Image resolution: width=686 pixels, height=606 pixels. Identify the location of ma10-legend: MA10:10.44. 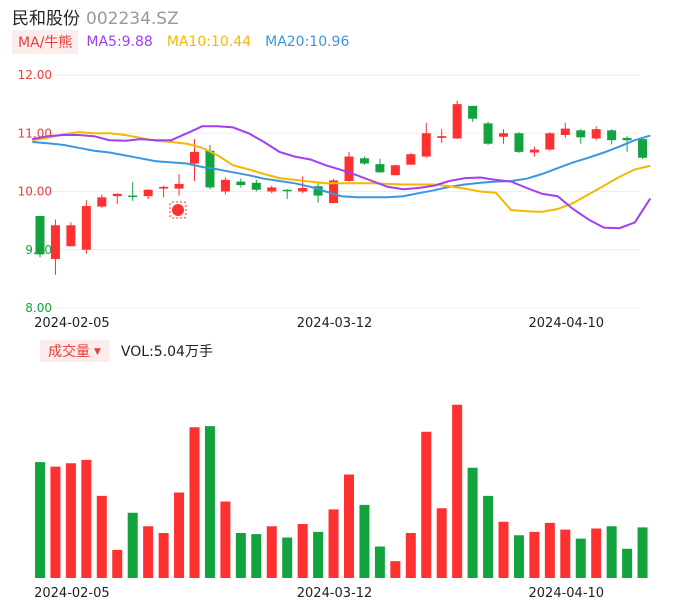
(209, 42).